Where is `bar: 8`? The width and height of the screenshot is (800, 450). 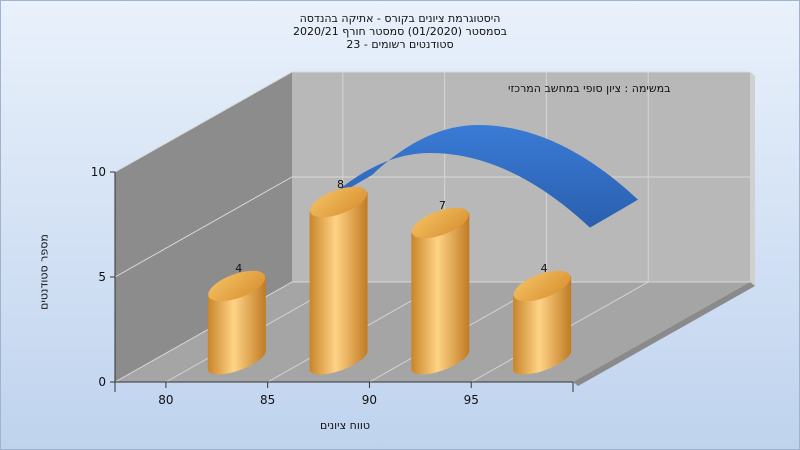
bar: 8 is located at coordinates (338, 276).